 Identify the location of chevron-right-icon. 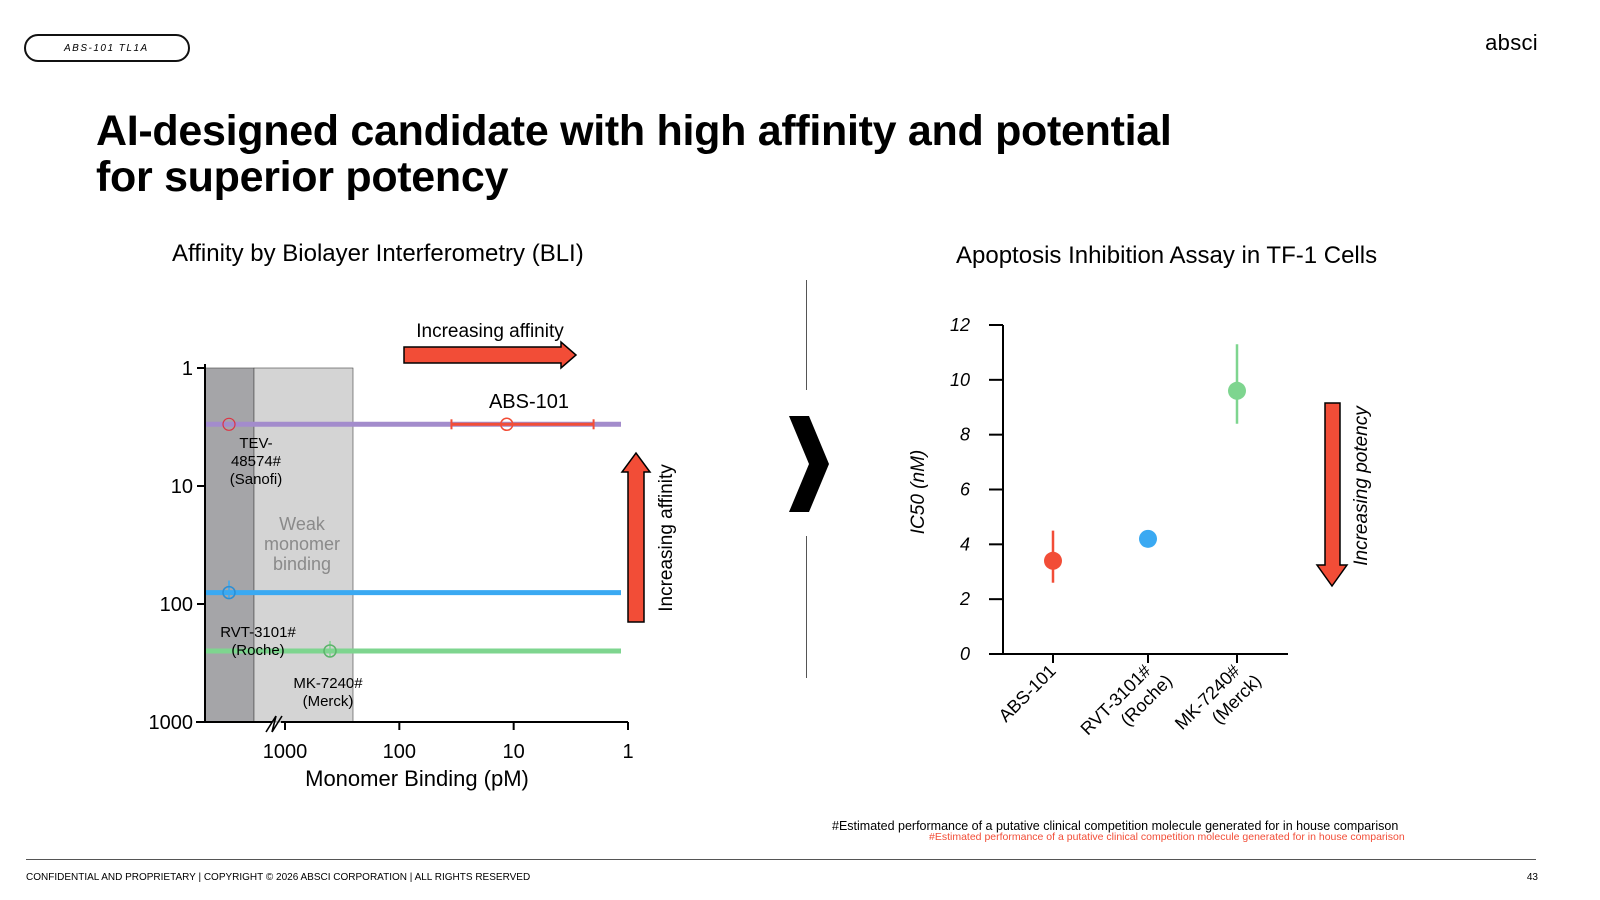
(809, 464).